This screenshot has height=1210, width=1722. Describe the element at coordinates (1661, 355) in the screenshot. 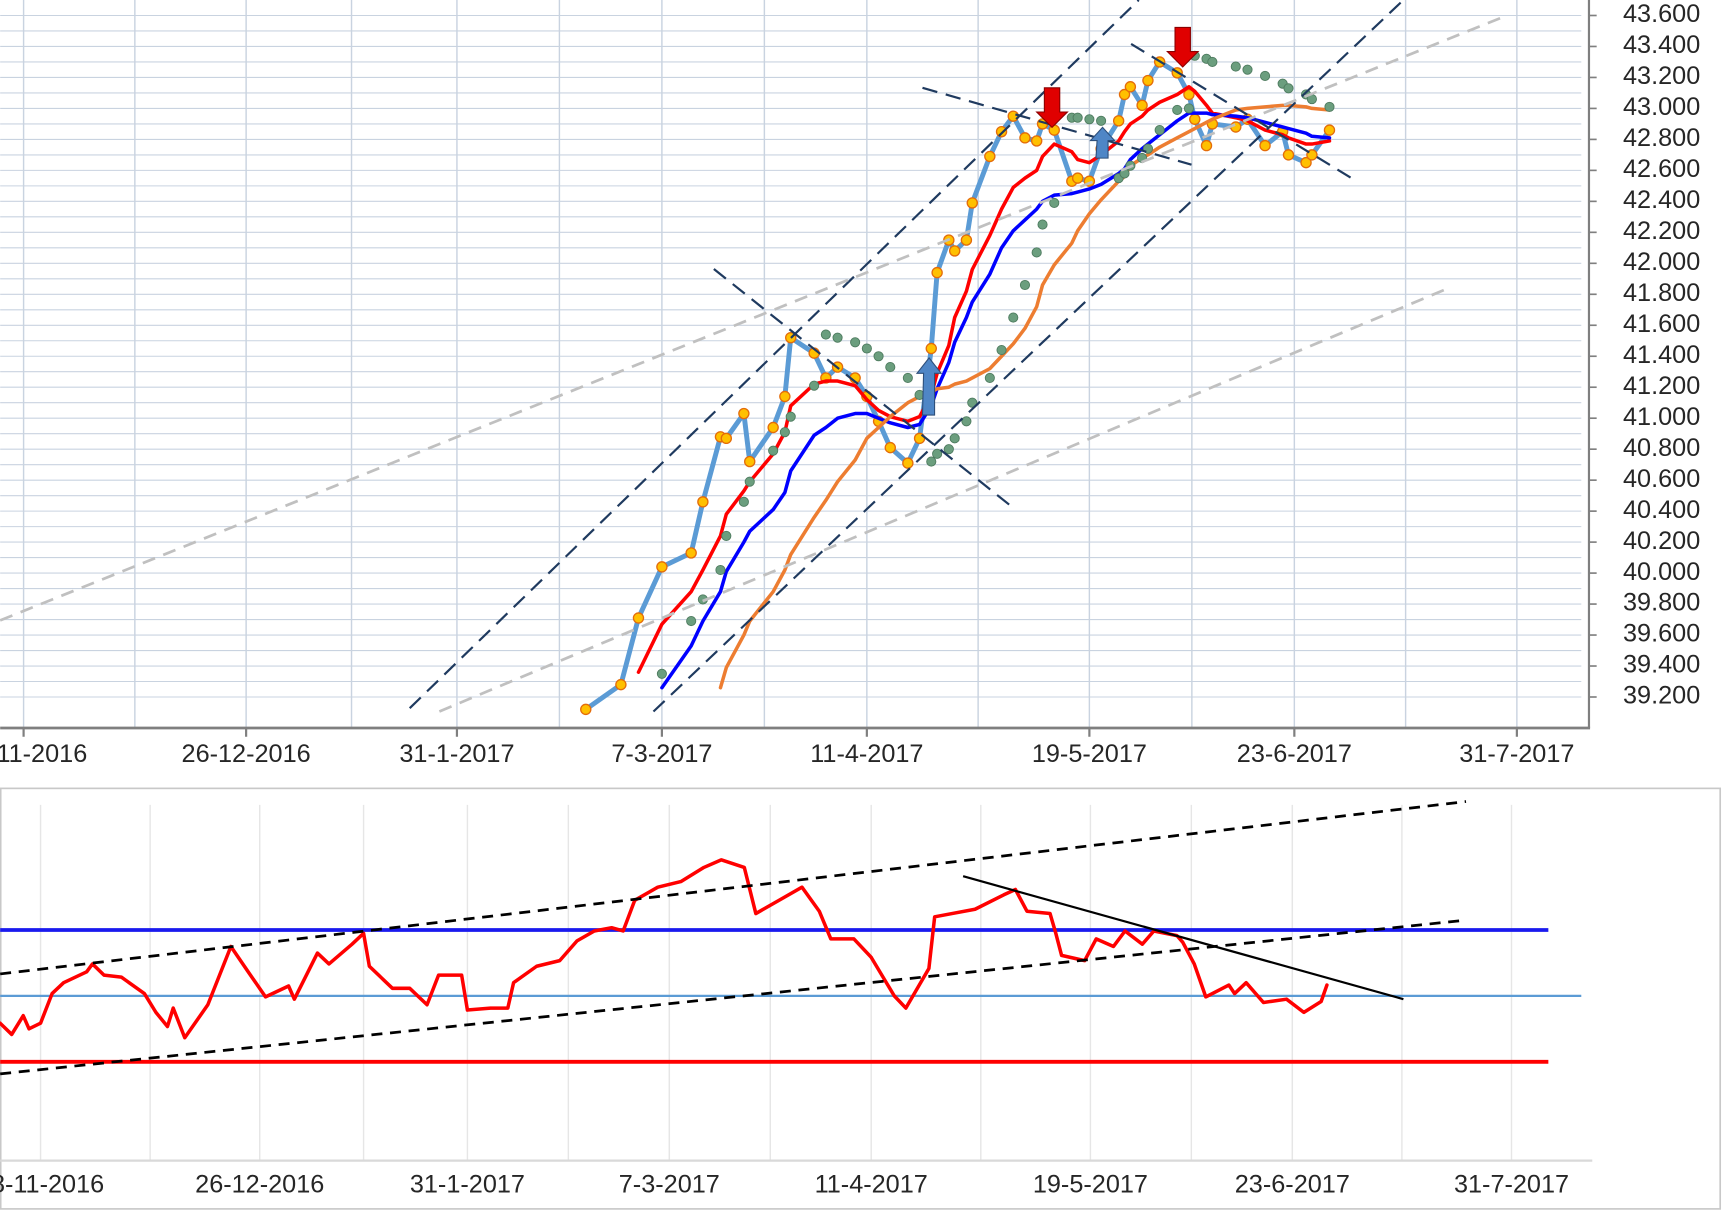

I see `y-tick-label: 41.400` at that location.